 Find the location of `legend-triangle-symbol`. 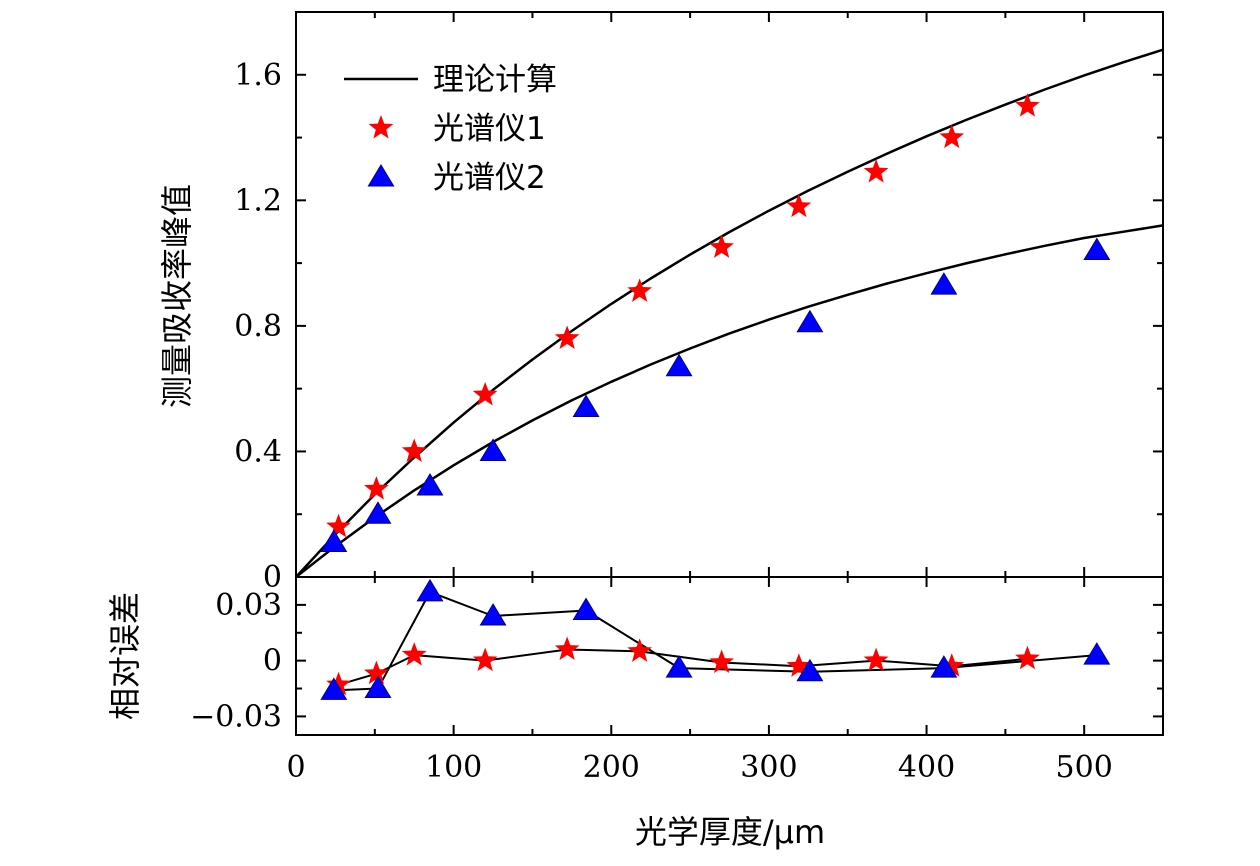

legend-triangle-symbol is located at coordinates (381, 175).